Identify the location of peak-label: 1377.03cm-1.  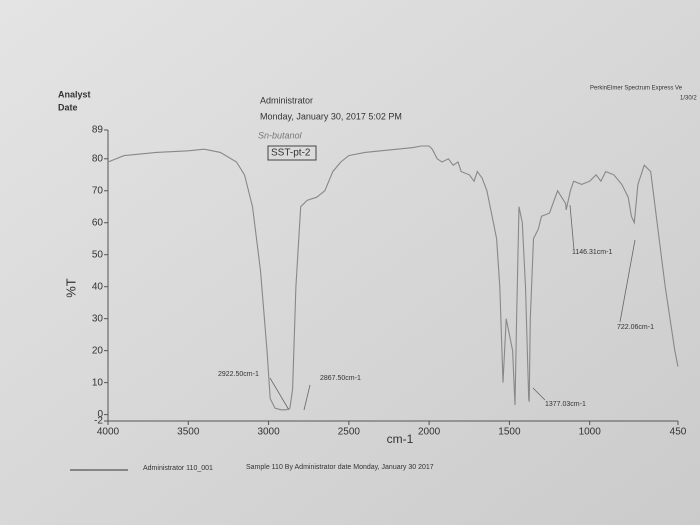
(565, 404).